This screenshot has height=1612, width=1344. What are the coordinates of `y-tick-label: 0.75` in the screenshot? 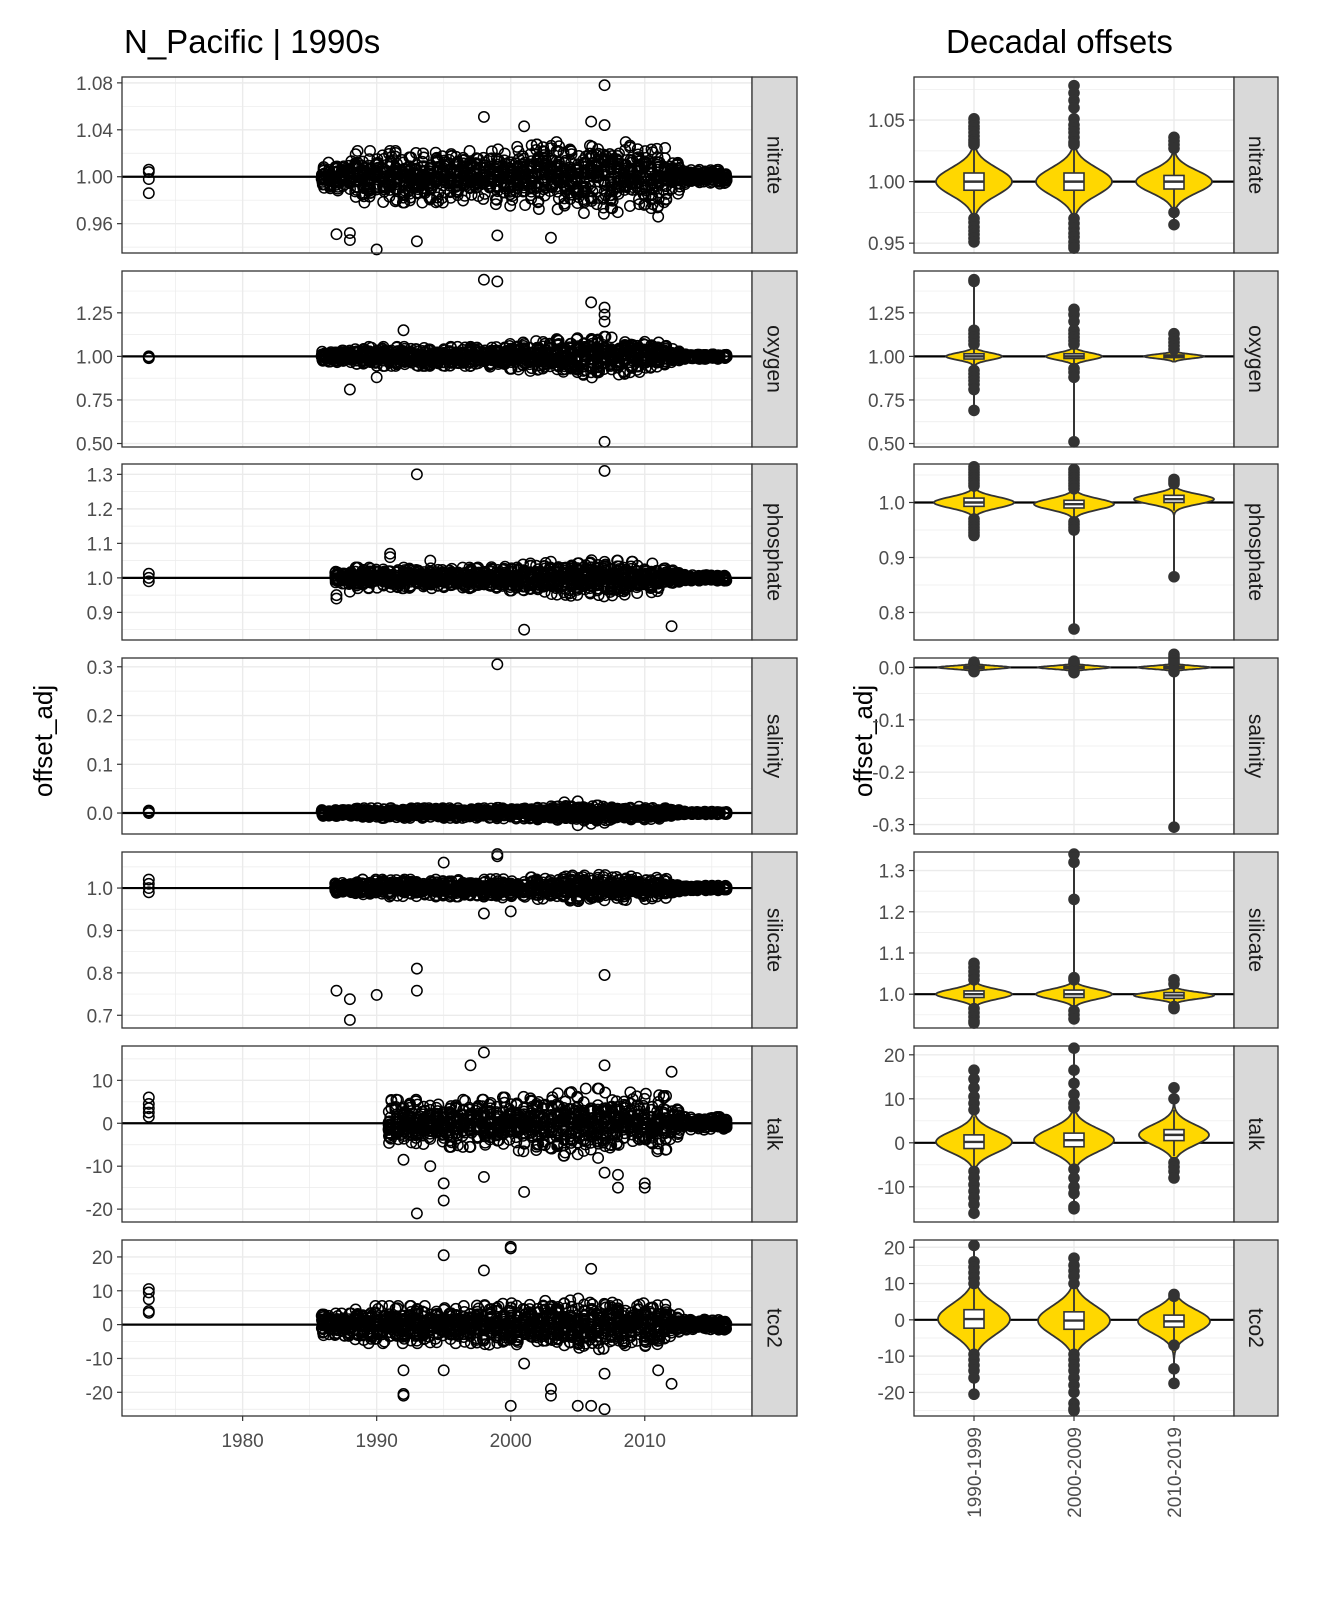 It's located at (94, 401).